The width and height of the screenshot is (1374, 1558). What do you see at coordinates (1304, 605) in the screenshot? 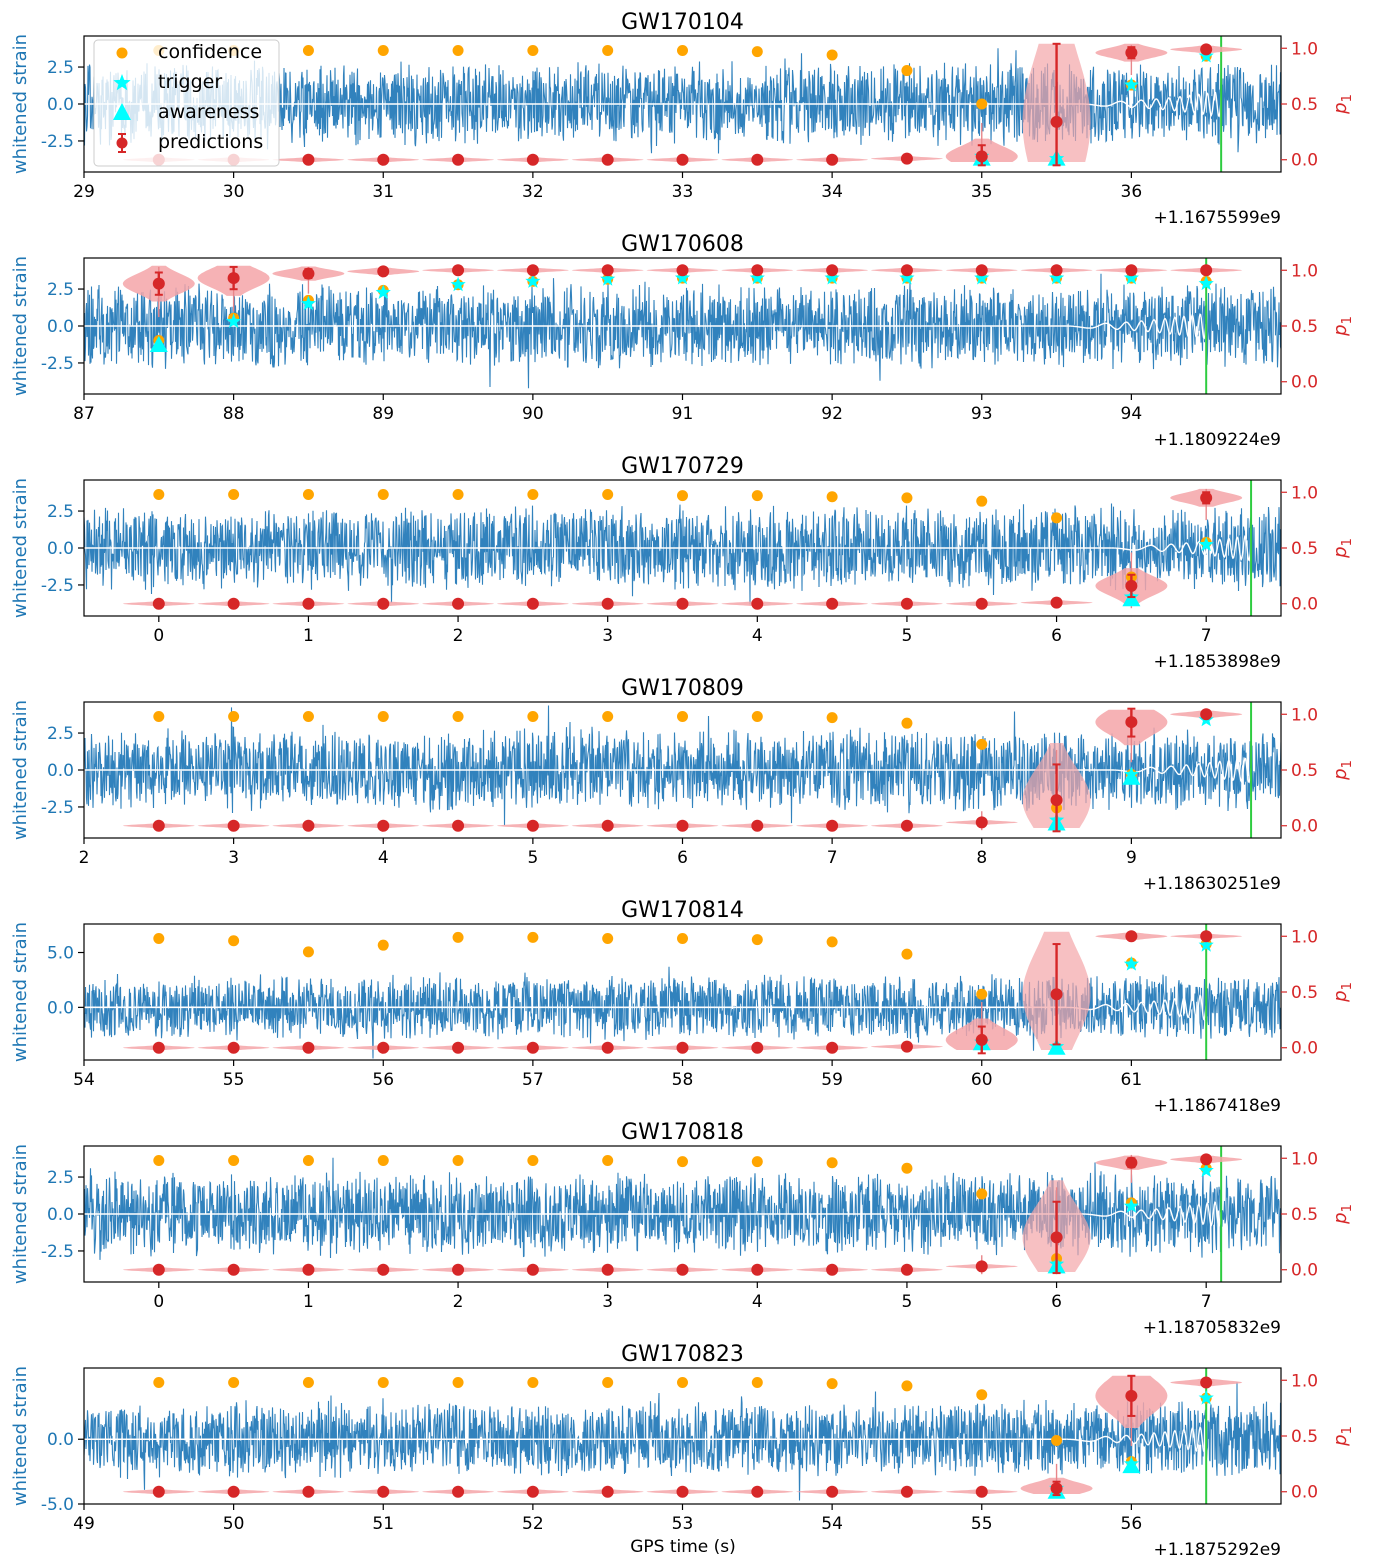
I see `y-right-tick-label: 0.0` at bounding box center [1304, 605].